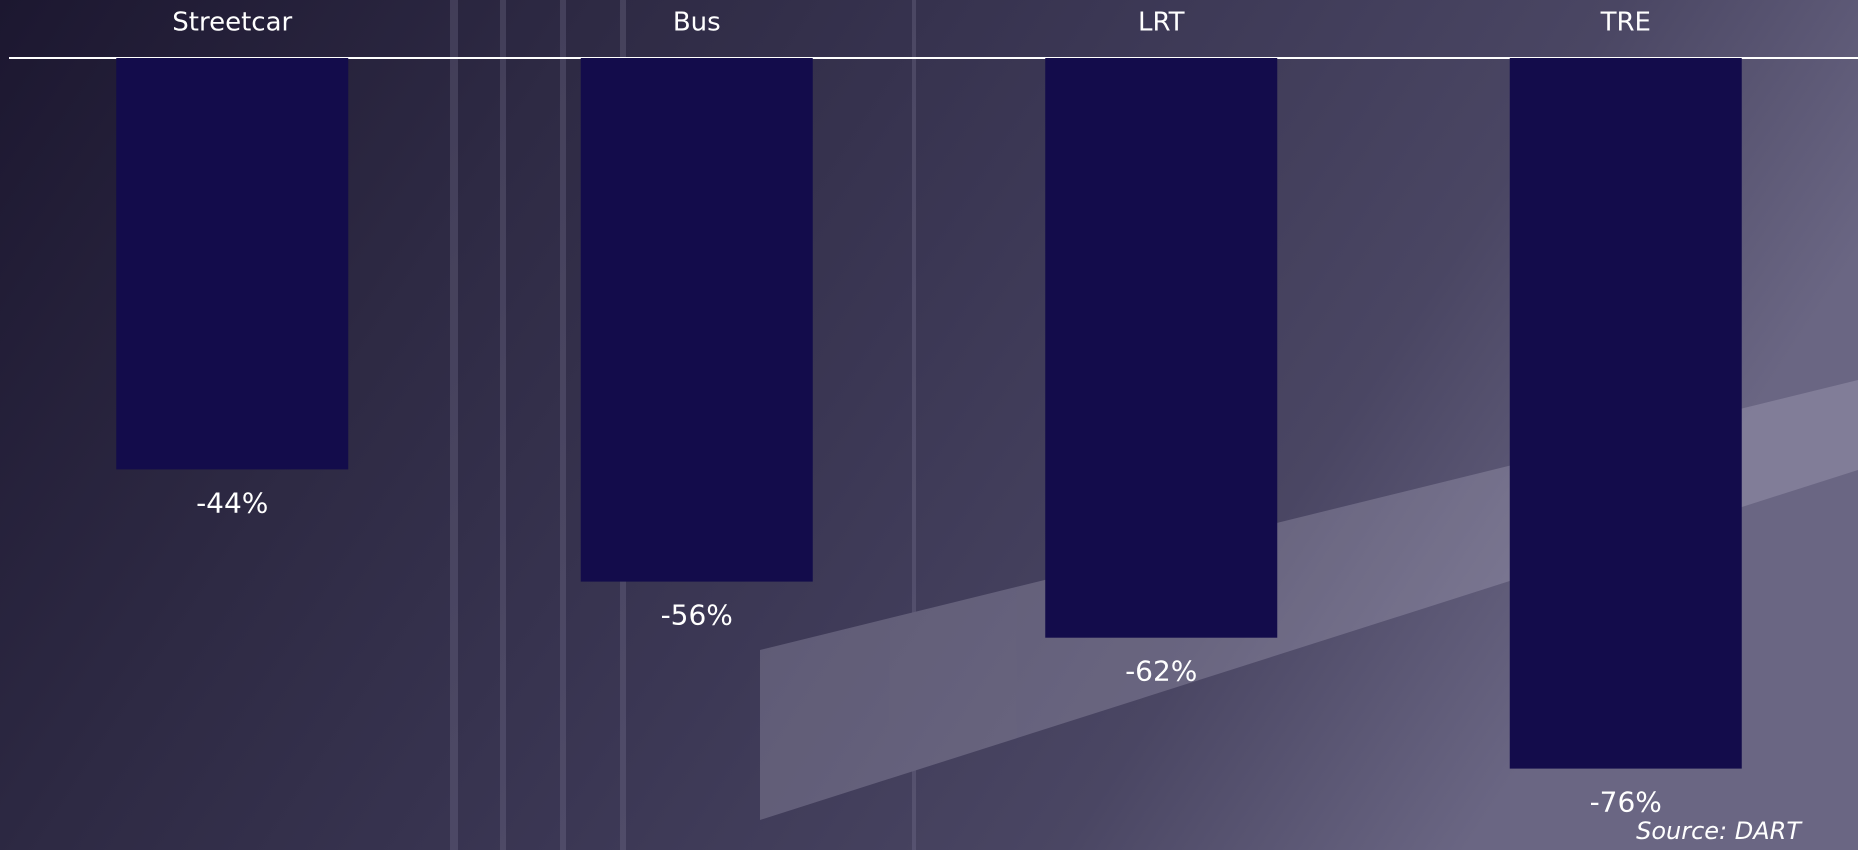 Image resolution: width=1858 pixels, height=850 pixels. What do you see at coordinates (1161, 23) in the screenshot?
I see `category-label: LRT` at bounding box center [1161, 23].